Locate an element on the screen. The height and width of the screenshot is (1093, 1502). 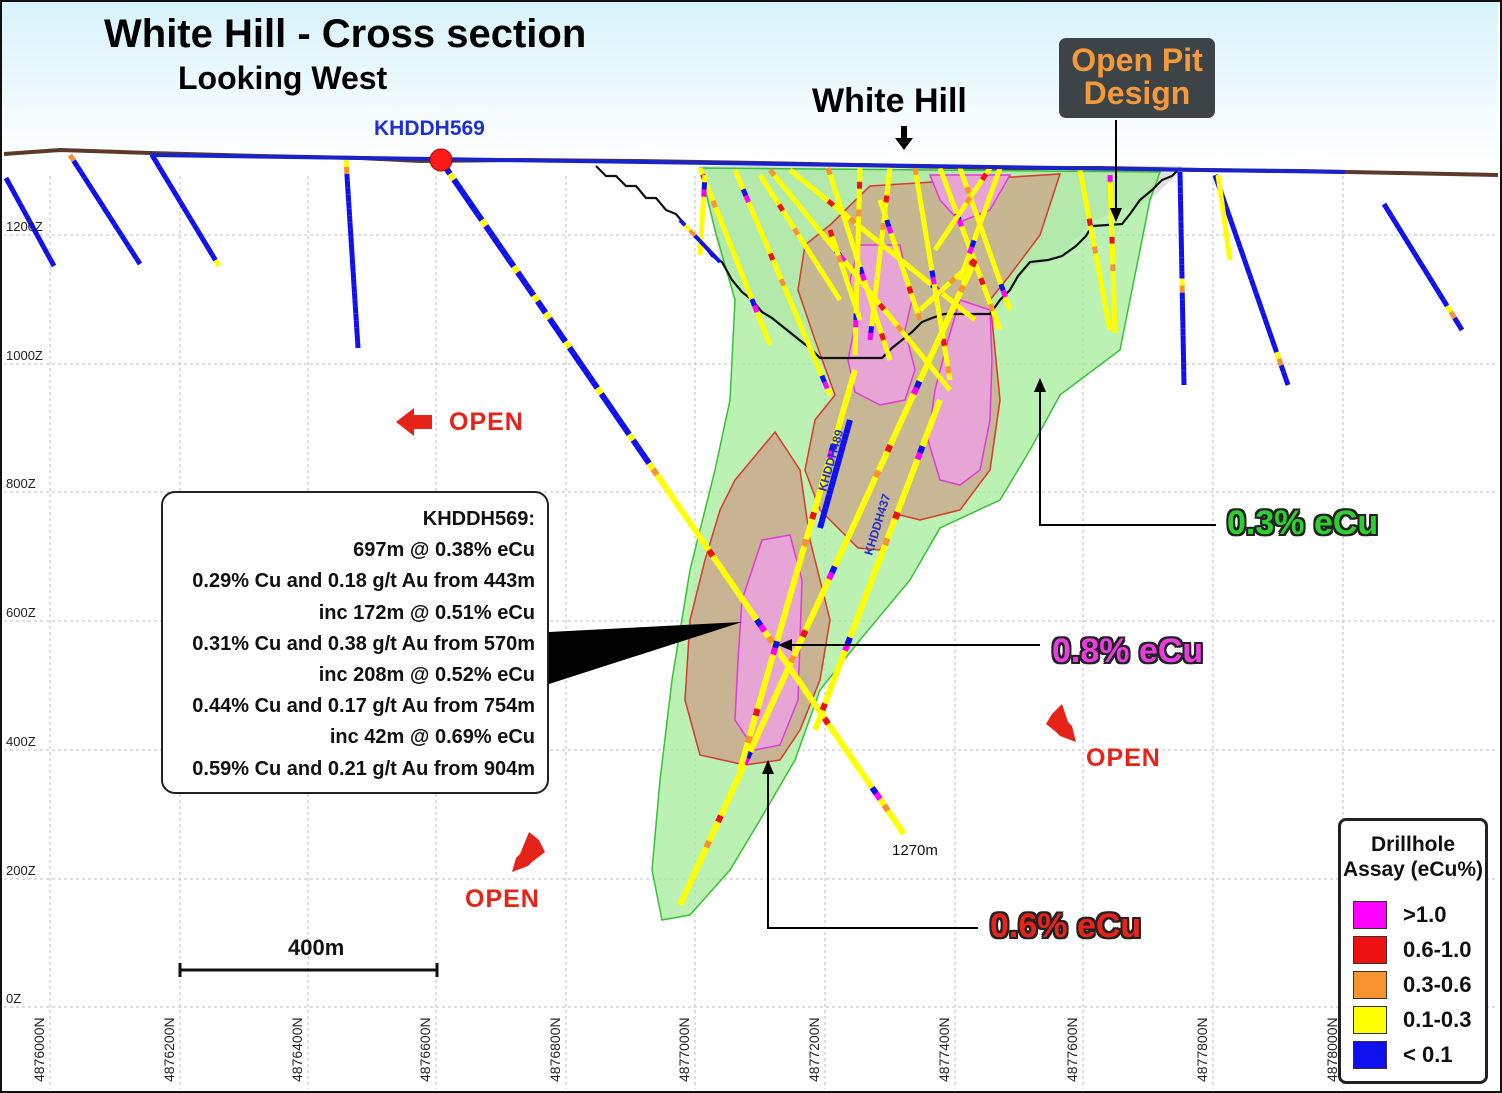
grade-label-0.8: 0.8% eCu is located at coordinates (1128, 651).